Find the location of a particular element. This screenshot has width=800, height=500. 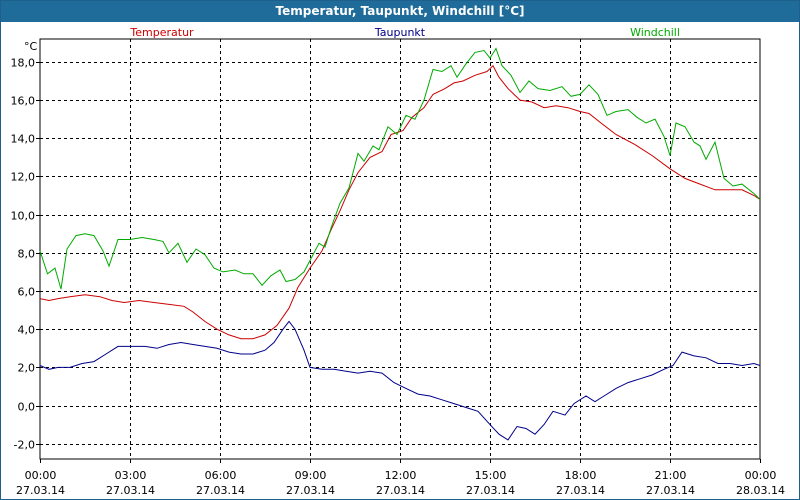

y-axis-ticks: -2,0 0,0 2,0 4,0 6,0 8,0 10,0 12,0 14,0 16,0 18,0 is located at coordinates (25, 254).